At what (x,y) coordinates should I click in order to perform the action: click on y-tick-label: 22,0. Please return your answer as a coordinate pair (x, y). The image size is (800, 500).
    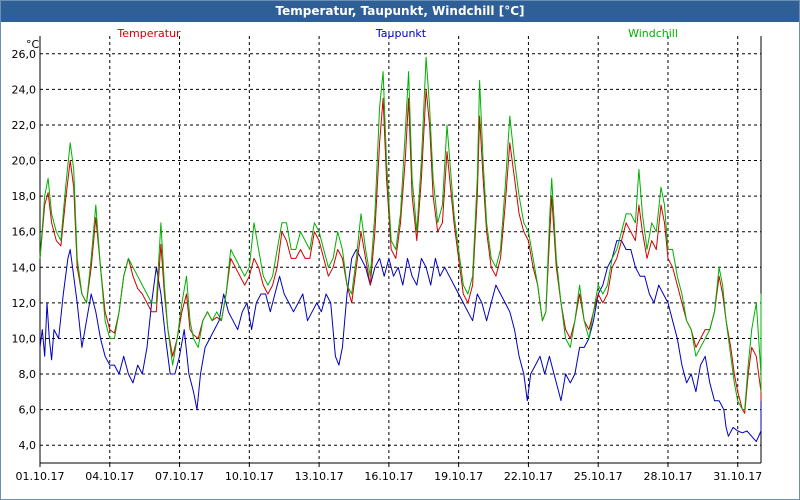
    Looking at the image, I should click on (24, 125).